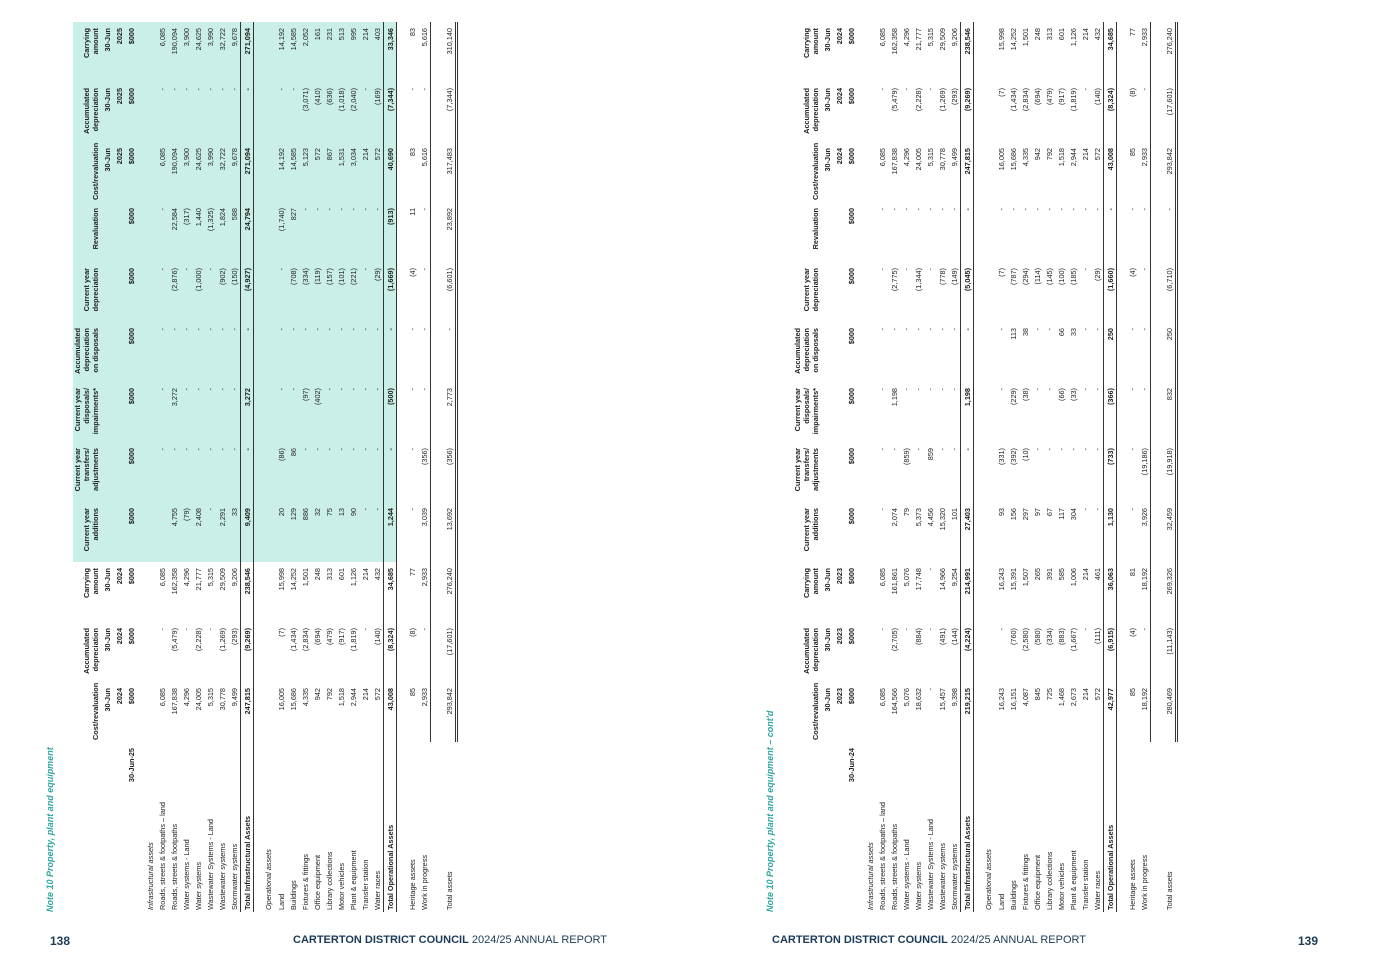 The image size is (1373, 955). Describe the element at coordinates (424, 457) in the screenshot. I see `cell: (356)` at that location.